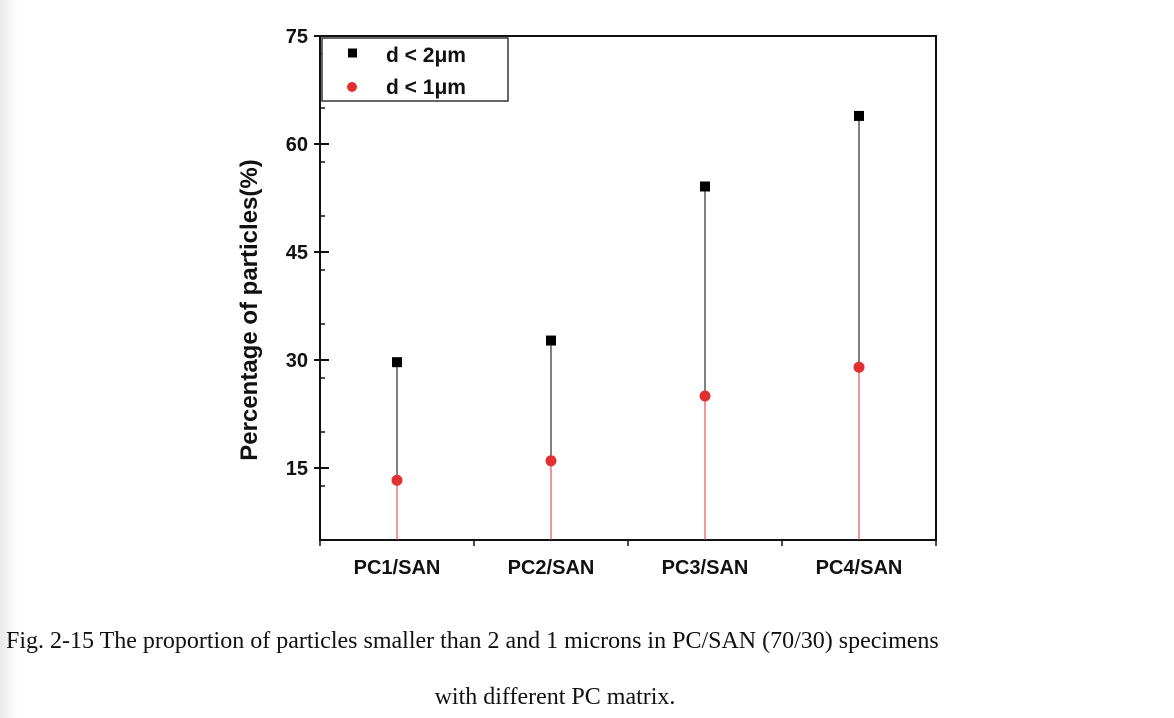 The width and height of the screenshot is (1174, 718). What do you see at coordinates (297, 361) in the screenshot?
I see `y-tick-label: 30` at bounding box center [297, 361].